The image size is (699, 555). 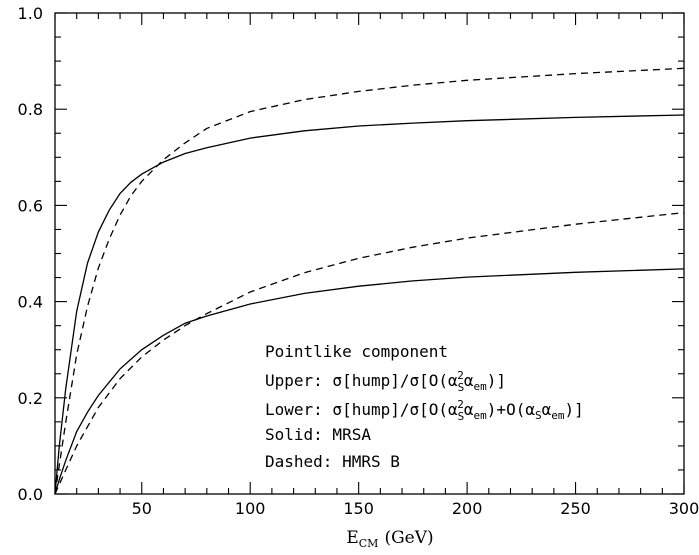 What do you see at coordinates (385, 381) in the screenshot?
I see `annotation-upper: Upper: σ[hump]/σ[O(αS2αem)]` at bounding box center [385, 381].